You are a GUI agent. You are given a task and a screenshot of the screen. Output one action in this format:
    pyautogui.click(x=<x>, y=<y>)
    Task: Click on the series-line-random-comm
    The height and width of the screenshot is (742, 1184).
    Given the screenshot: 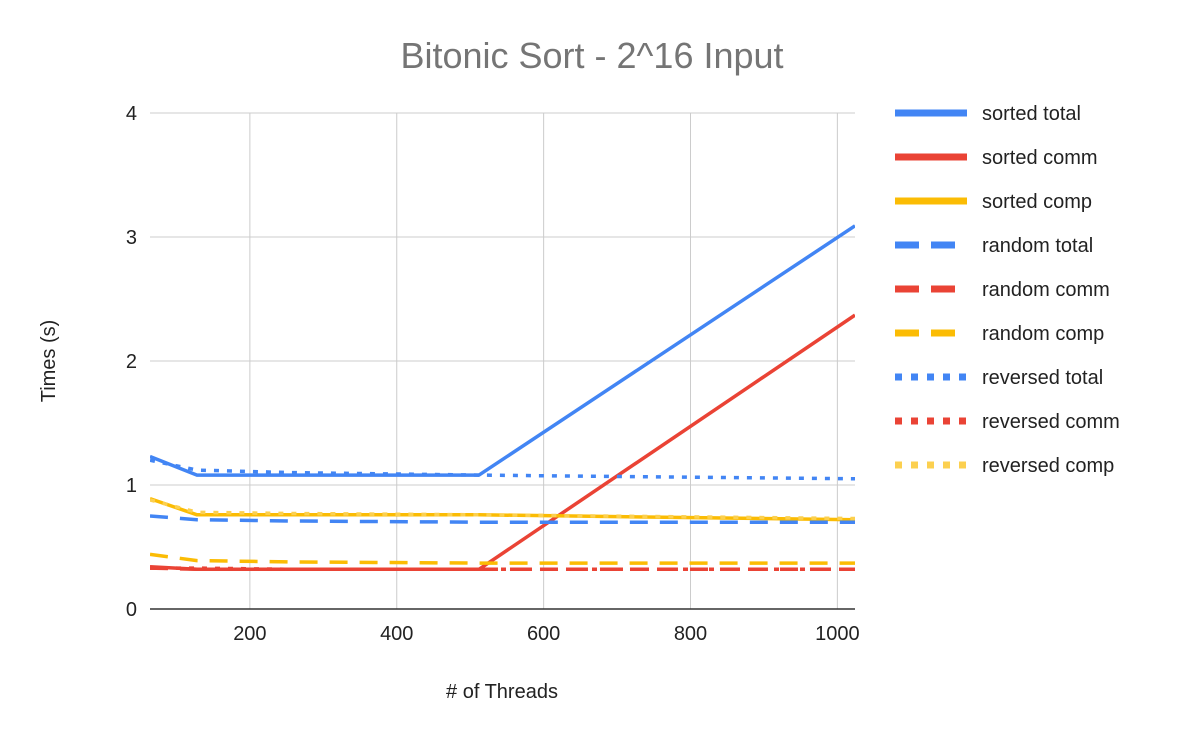 What is the action you would take?
    pyautogui.click(x=502, y=569)
    